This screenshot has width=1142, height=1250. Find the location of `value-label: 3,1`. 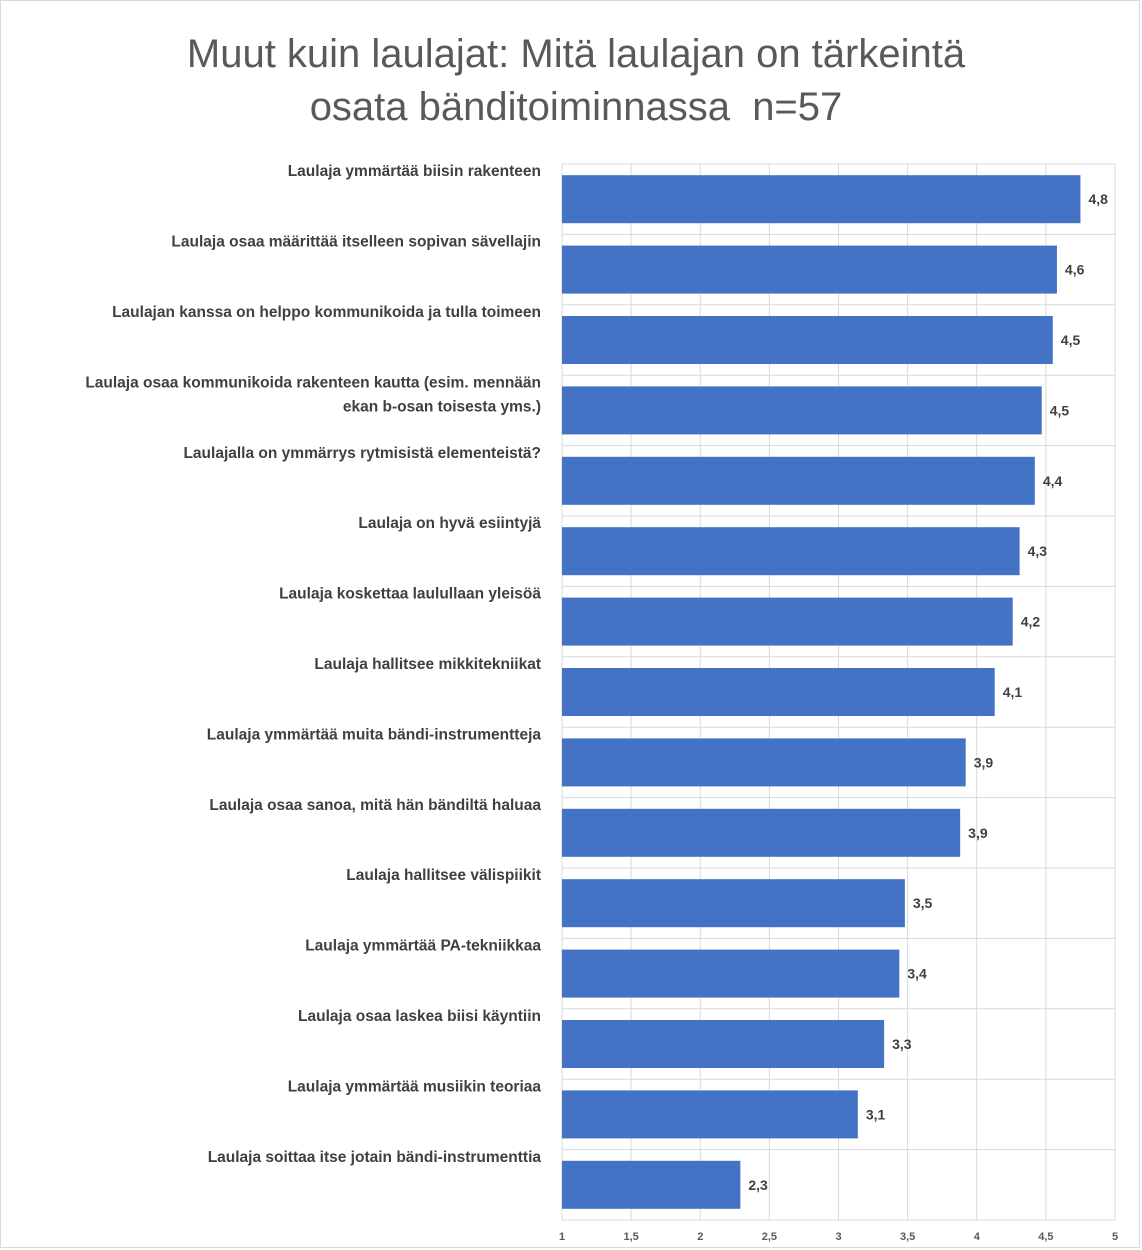

value-label: 3,1 is located at coordinates (876, 1114).